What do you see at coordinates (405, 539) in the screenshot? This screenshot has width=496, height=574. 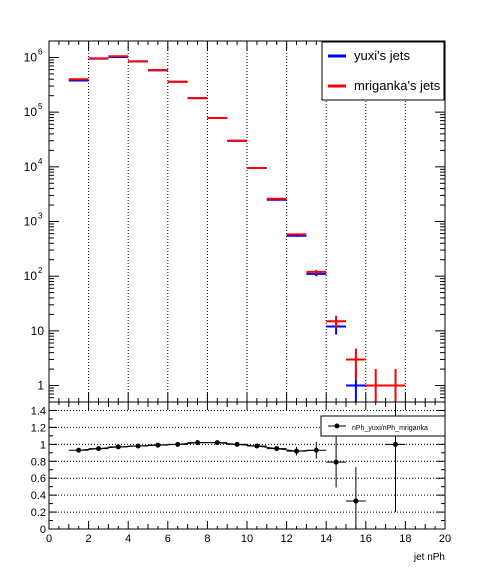 I see `ratio-x-tick-label: 18` at bounding box center [405, 539].